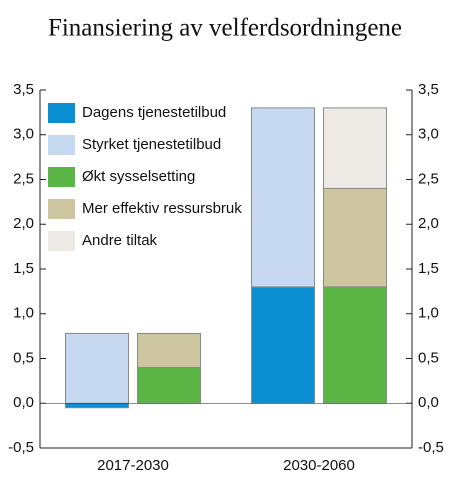  Describe the element at coordinates (23, 402) in the screenshot. I see `y-tick-label: 0,0` at that location.